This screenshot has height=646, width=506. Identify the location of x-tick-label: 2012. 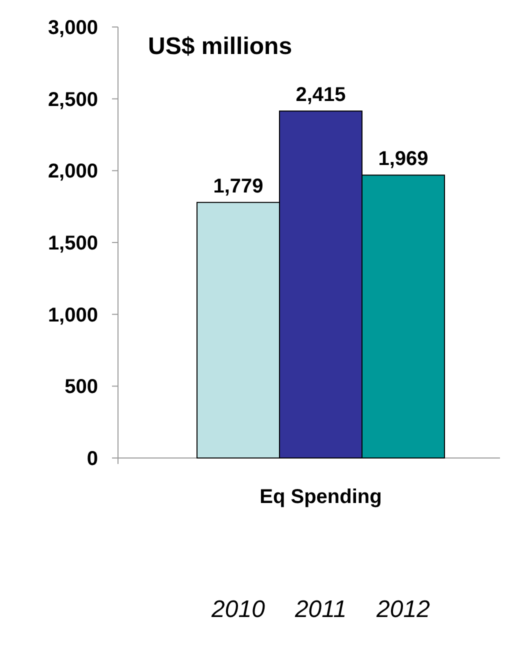
(403, 609).